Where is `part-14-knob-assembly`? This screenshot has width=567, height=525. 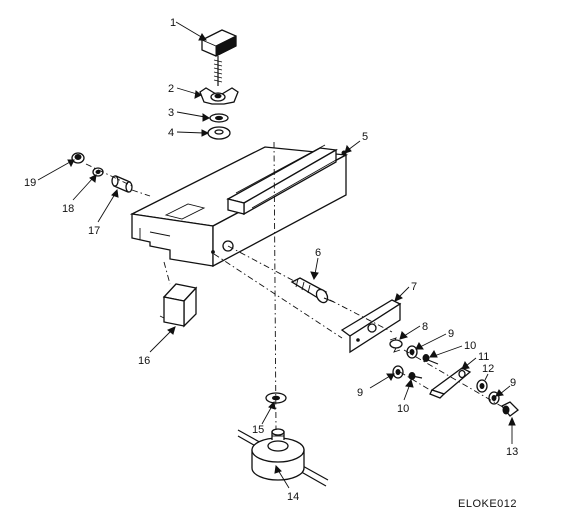
part-14-knob-assembly is located at coordinates (283, 457).